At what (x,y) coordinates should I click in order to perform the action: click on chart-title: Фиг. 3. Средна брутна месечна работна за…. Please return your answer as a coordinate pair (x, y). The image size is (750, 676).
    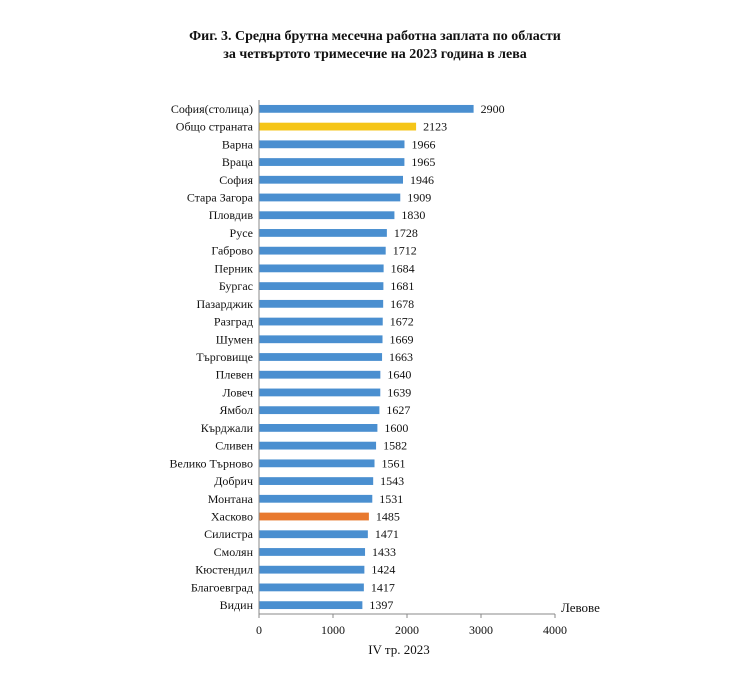
    Looking at the image, I should click on (375, 46).